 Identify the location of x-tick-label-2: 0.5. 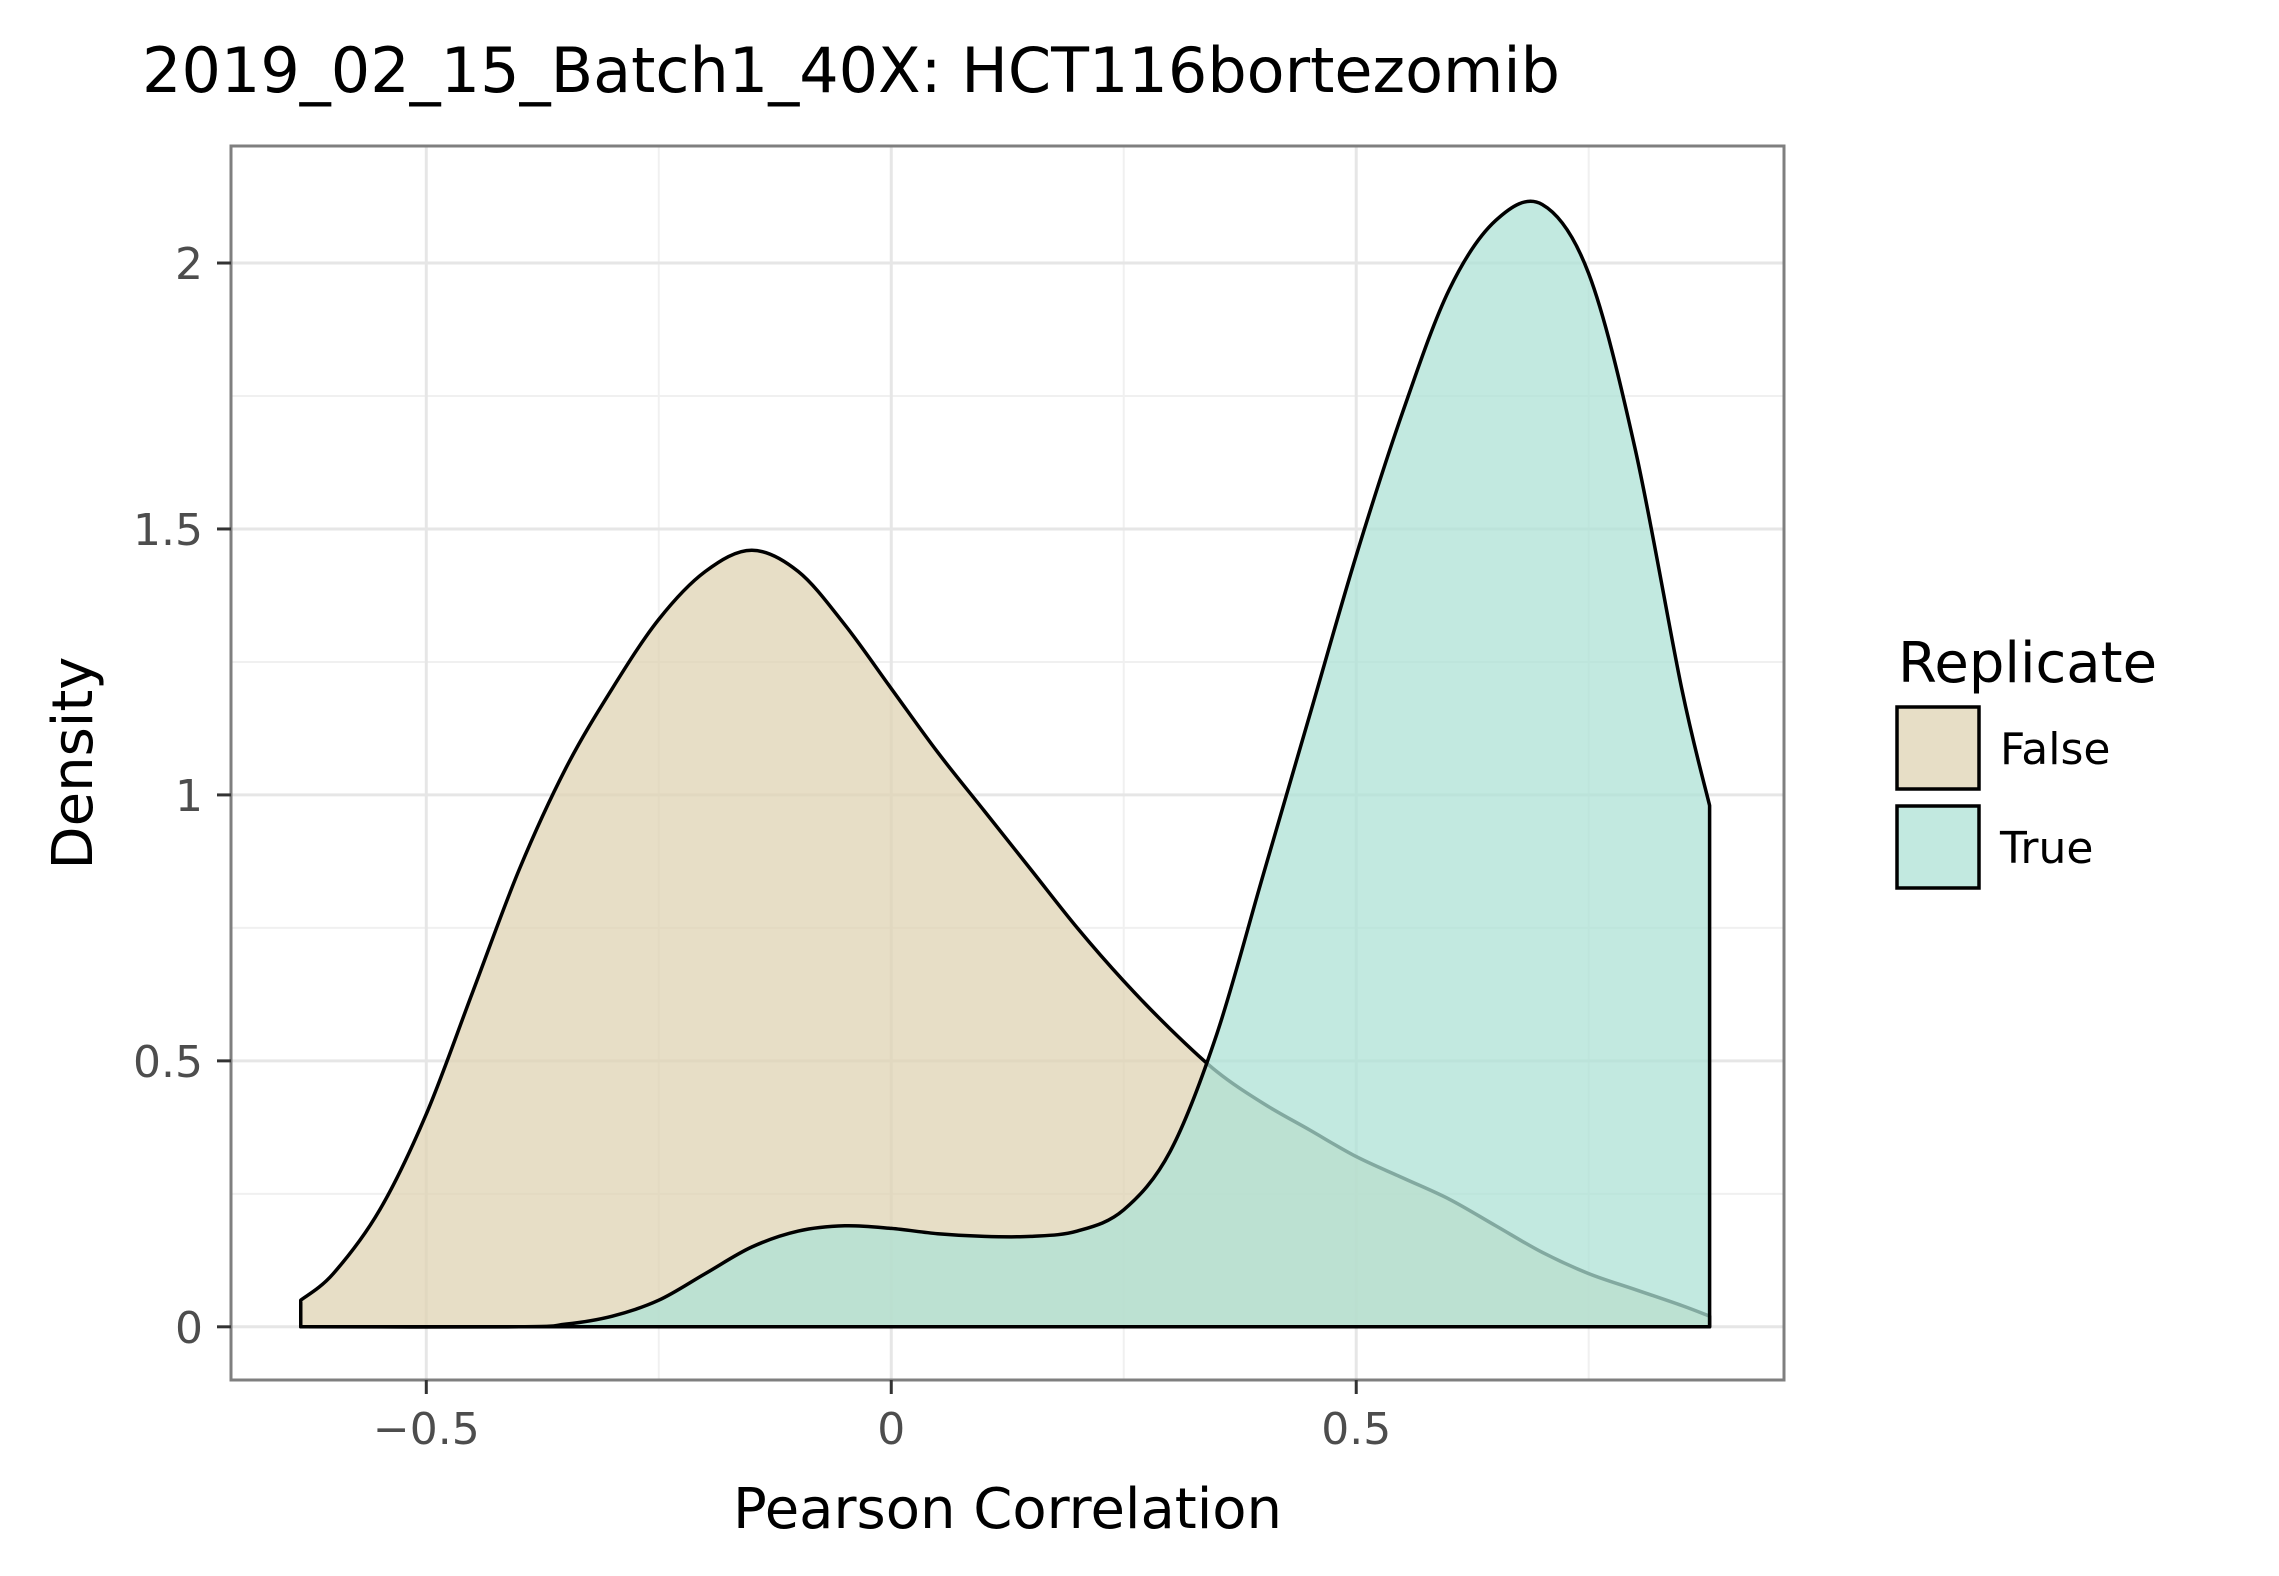
(1356, 1429).